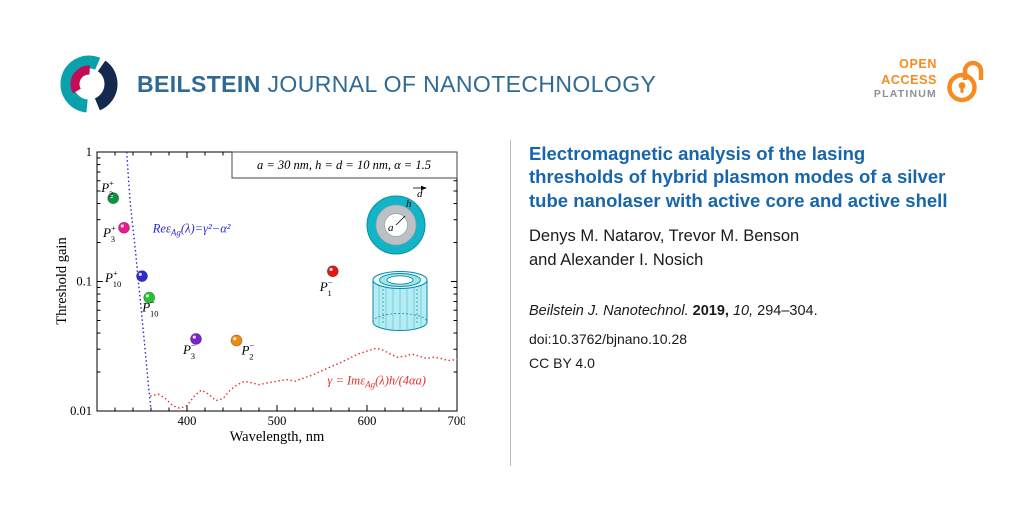 This screenshot has height=512, width=1024. I want to click on im-eps-threshold-curve, so click(303, 378).